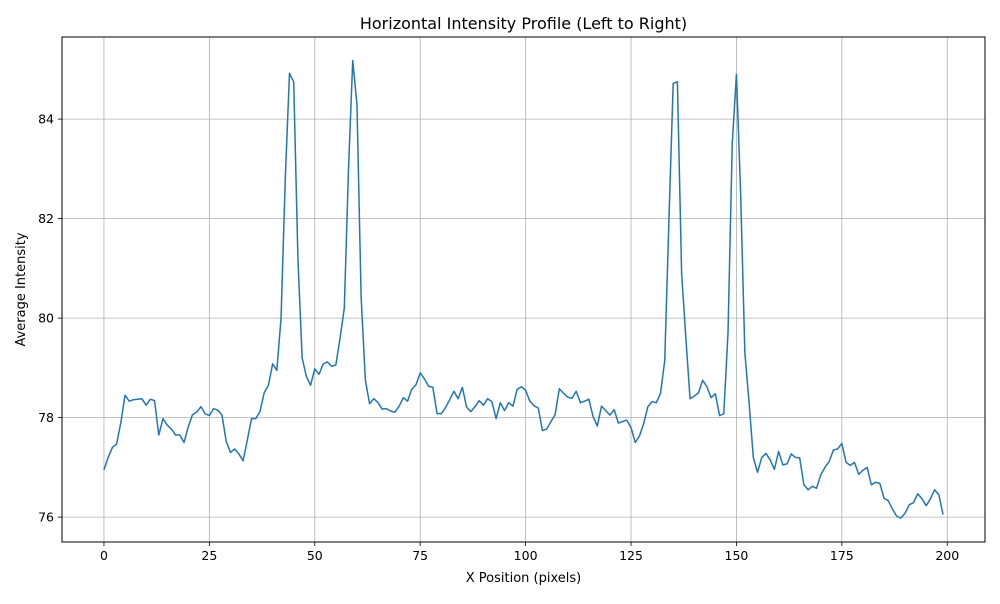 This screenshot has height=604, width=1000. I want to click on x-tick-label: 75, so click(420, 555).